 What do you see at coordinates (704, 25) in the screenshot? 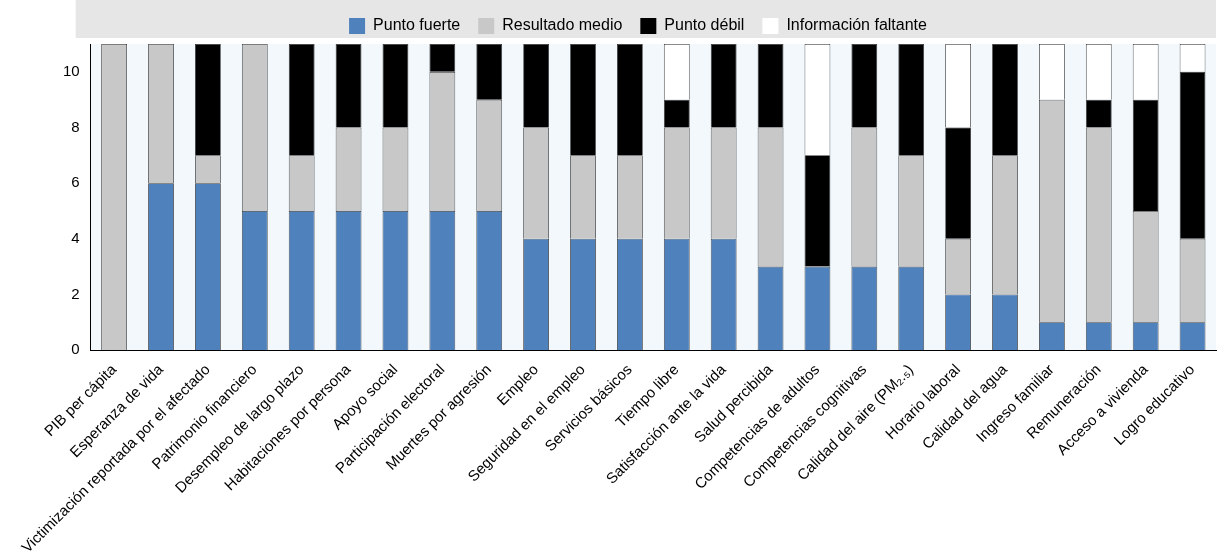
I see `legend-label: Punto débil` at bounding box center [704, 25].